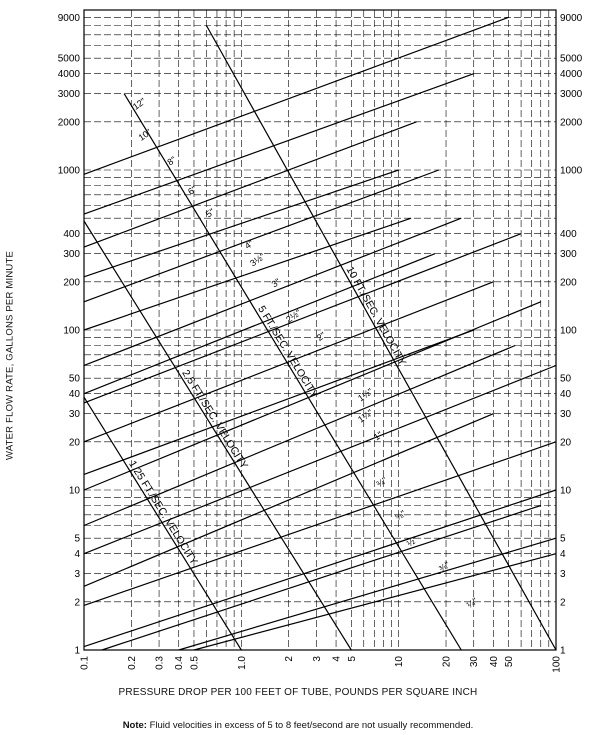  Describe the element at coordinates (563, 574) in the screenshot. I see `y-tick-label-right: 3` at that location.